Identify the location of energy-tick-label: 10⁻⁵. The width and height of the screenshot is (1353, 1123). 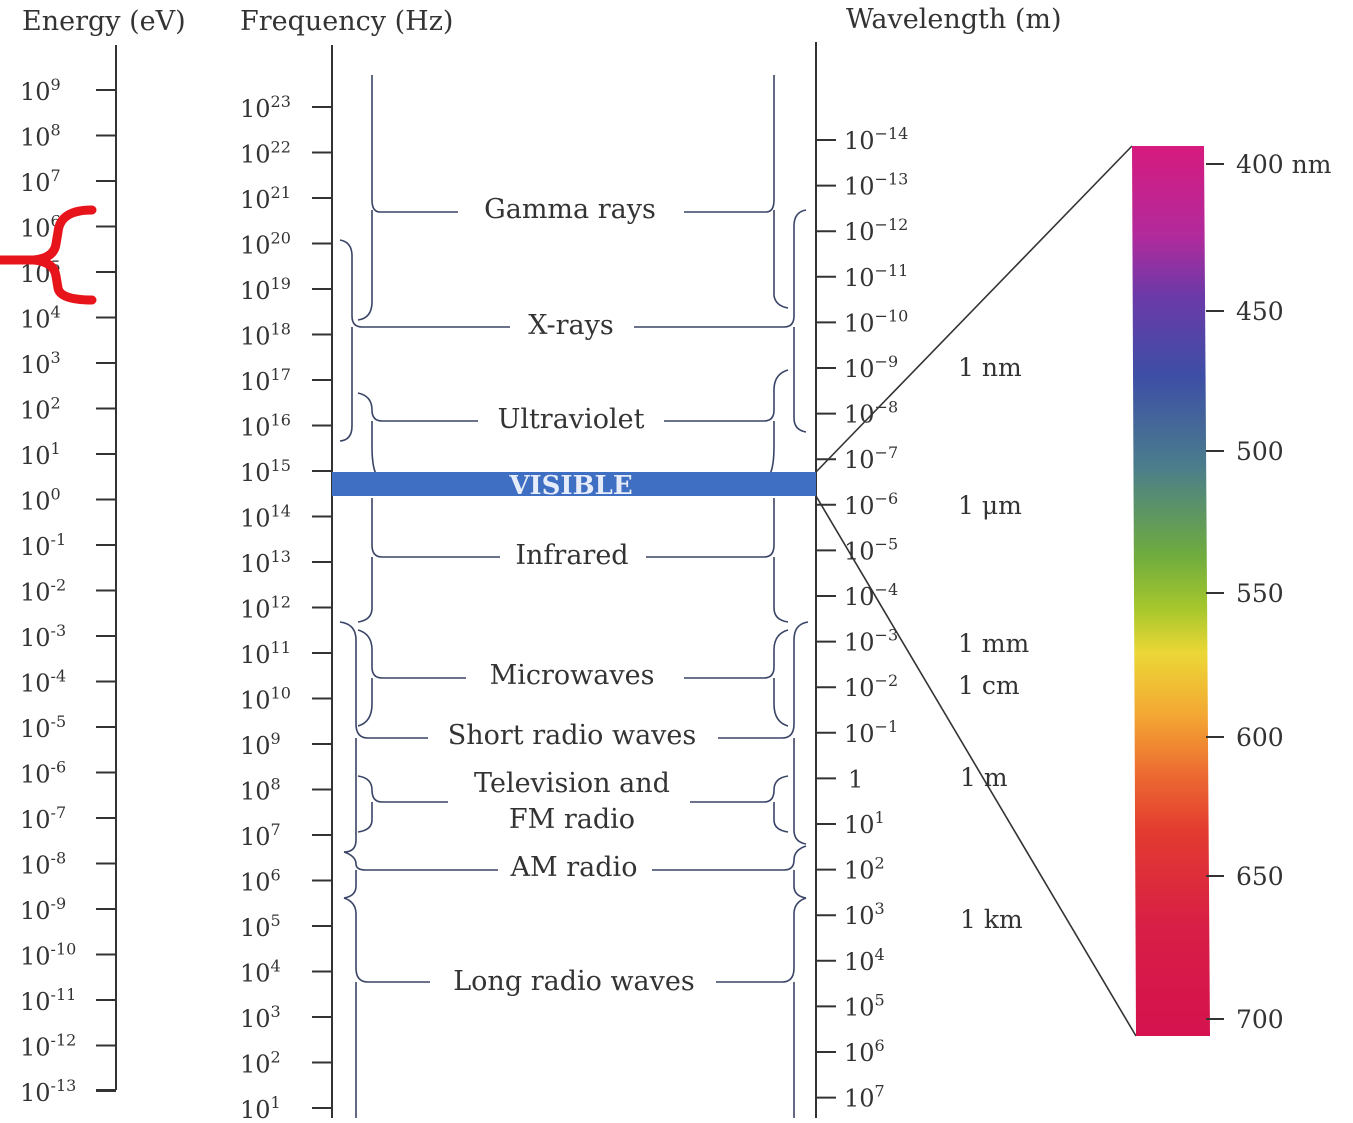
(43, 727).